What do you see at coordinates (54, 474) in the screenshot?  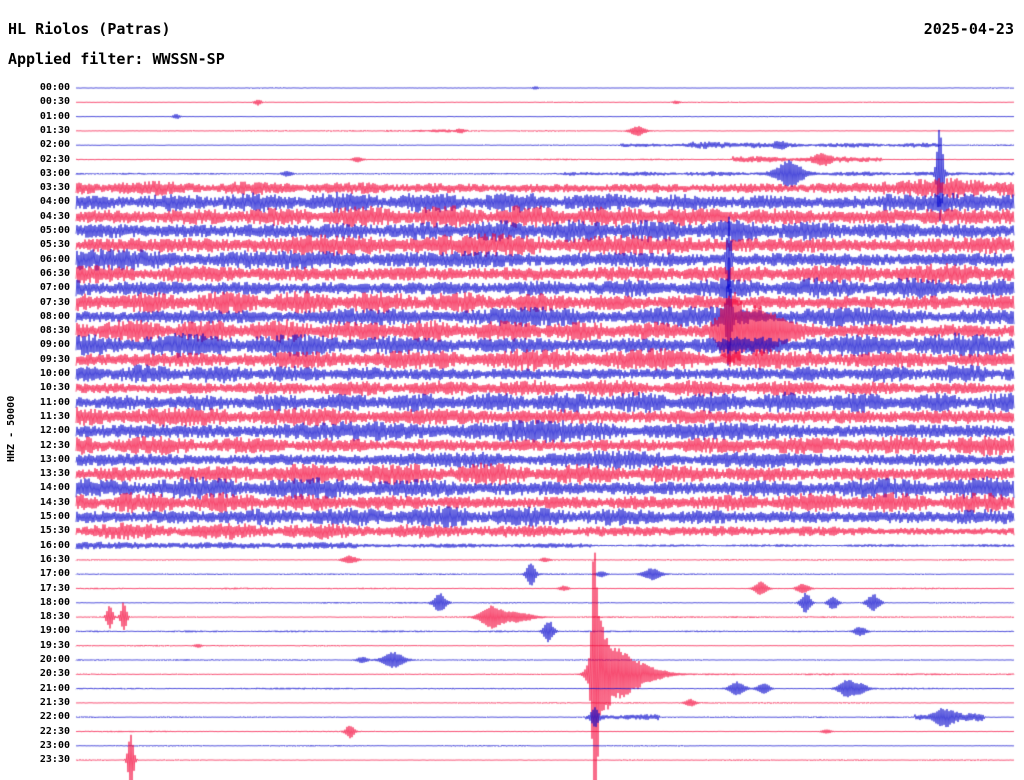 I see `time-label: 13:30` at bounding box center [54, 474].